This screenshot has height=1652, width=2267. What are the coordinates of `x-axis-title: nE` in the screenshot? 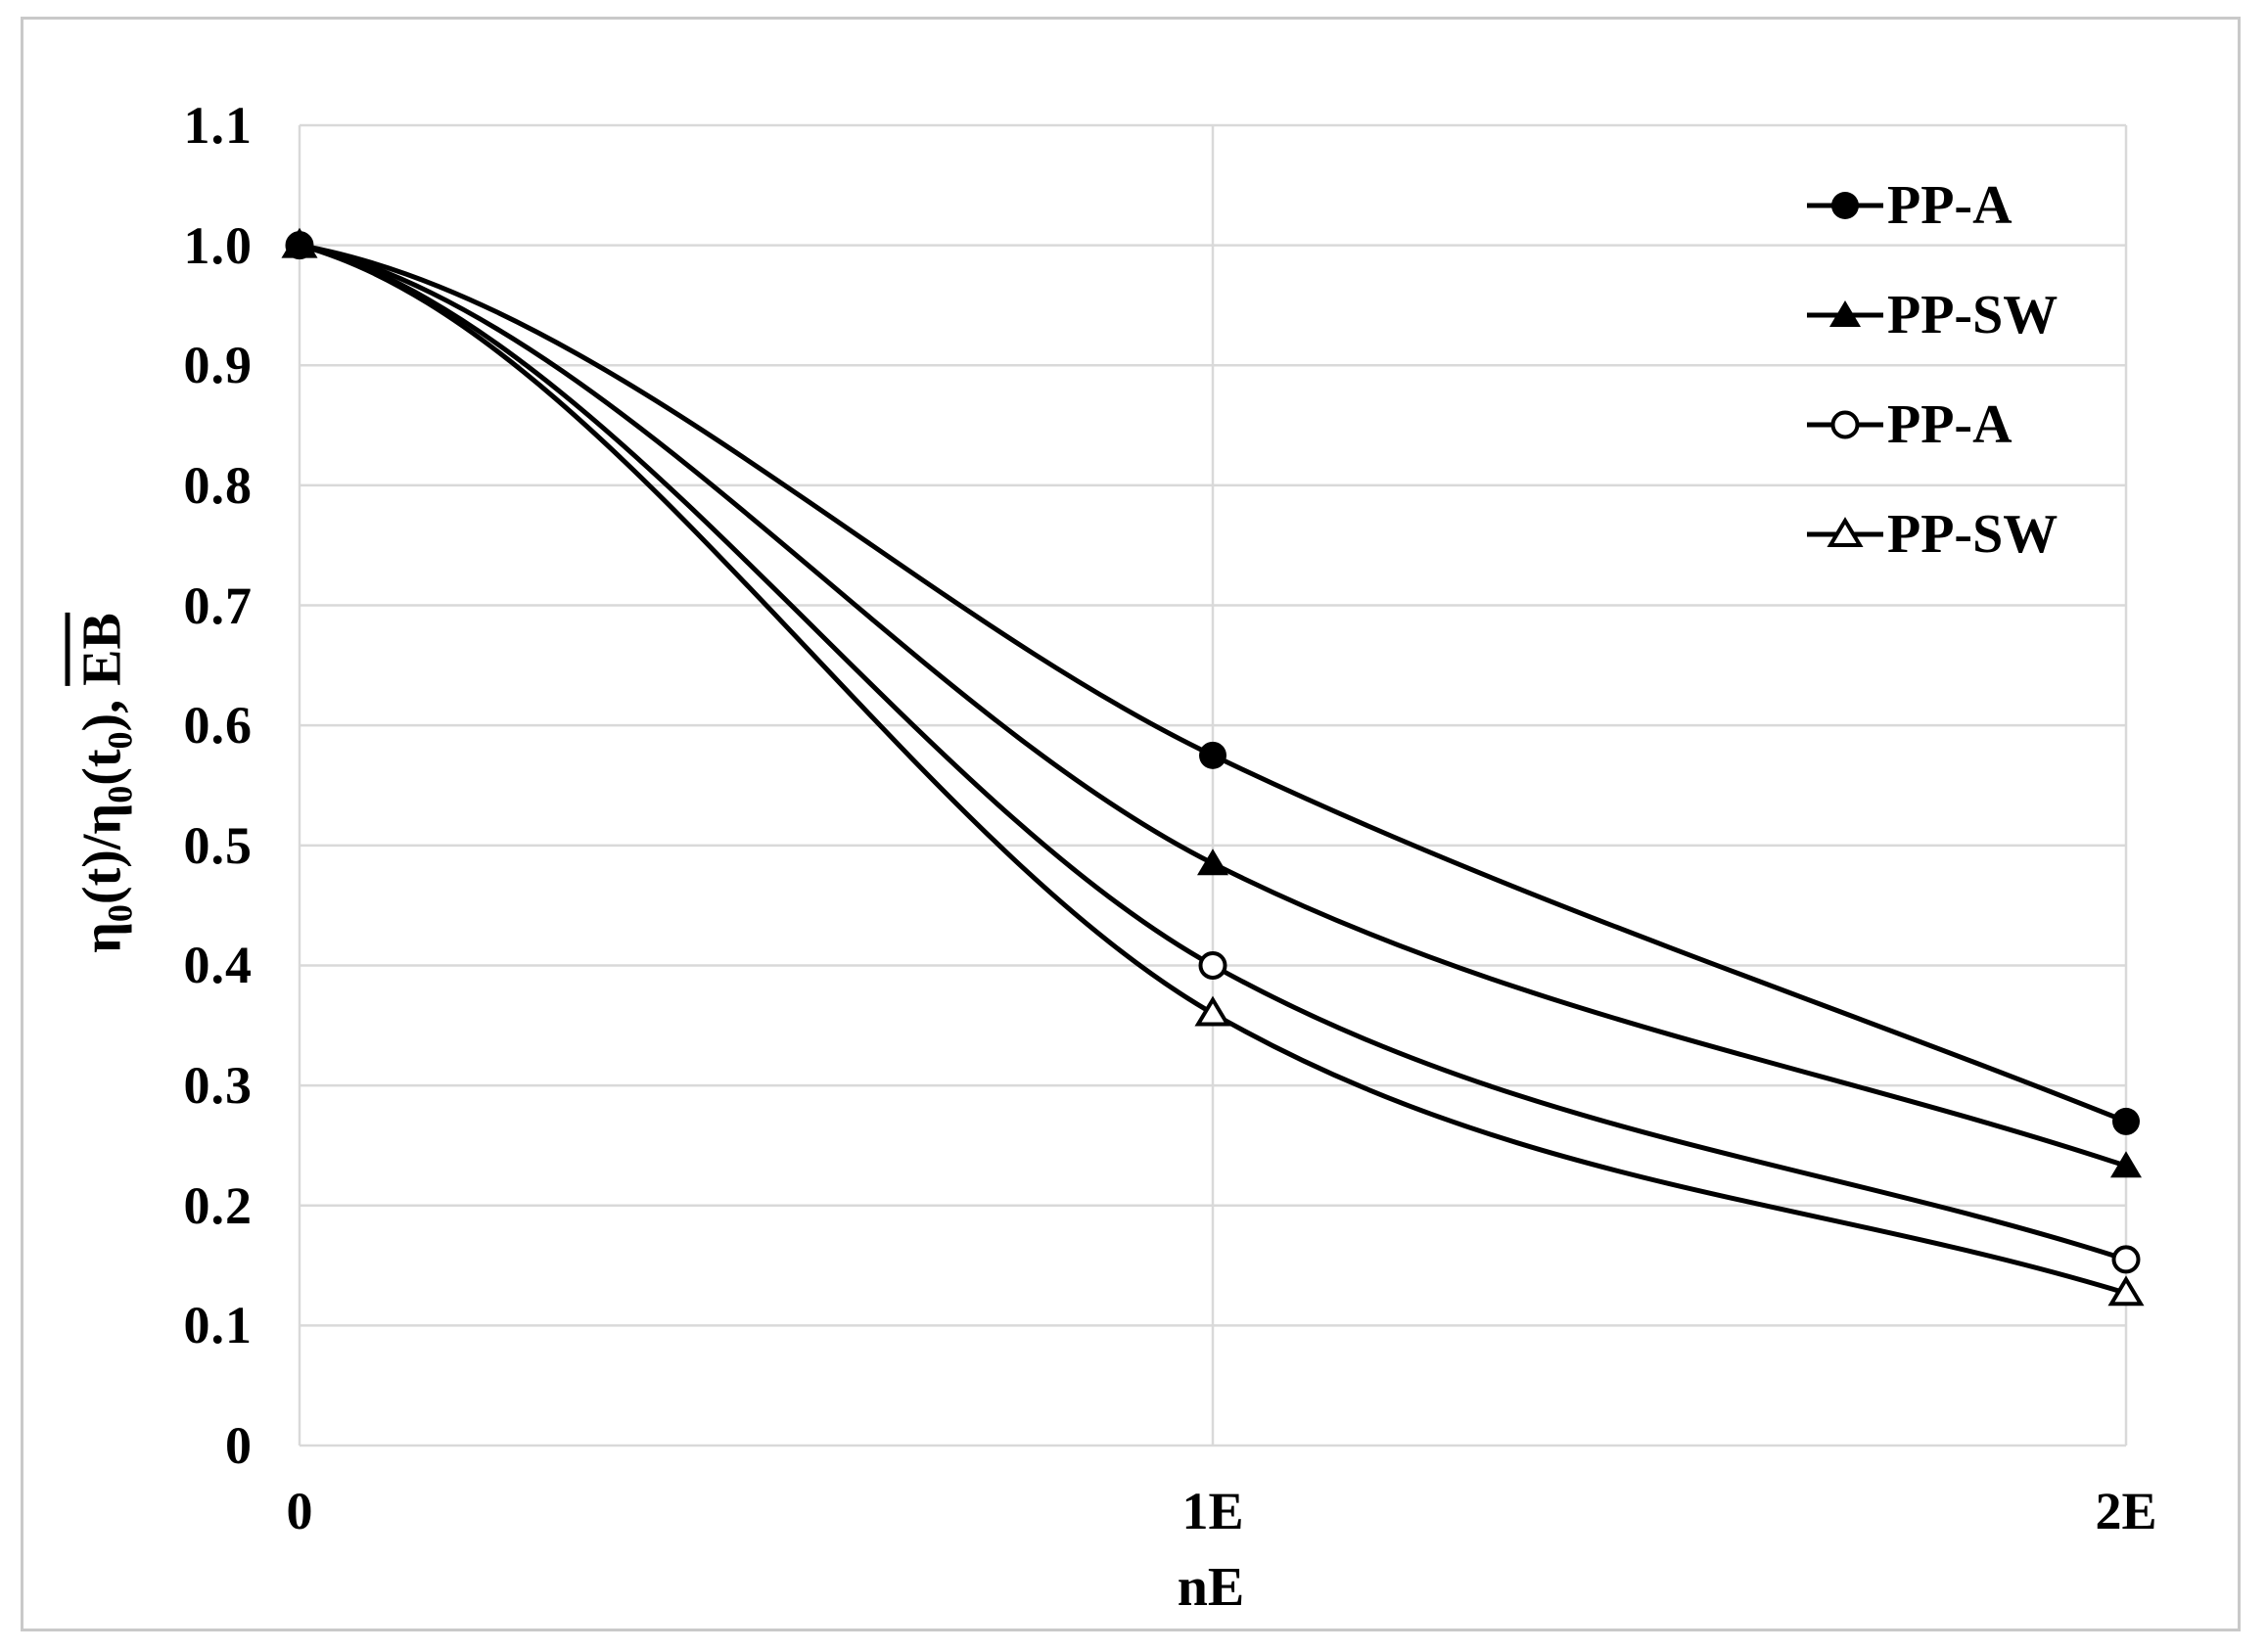 It's located at (1211, 1587).